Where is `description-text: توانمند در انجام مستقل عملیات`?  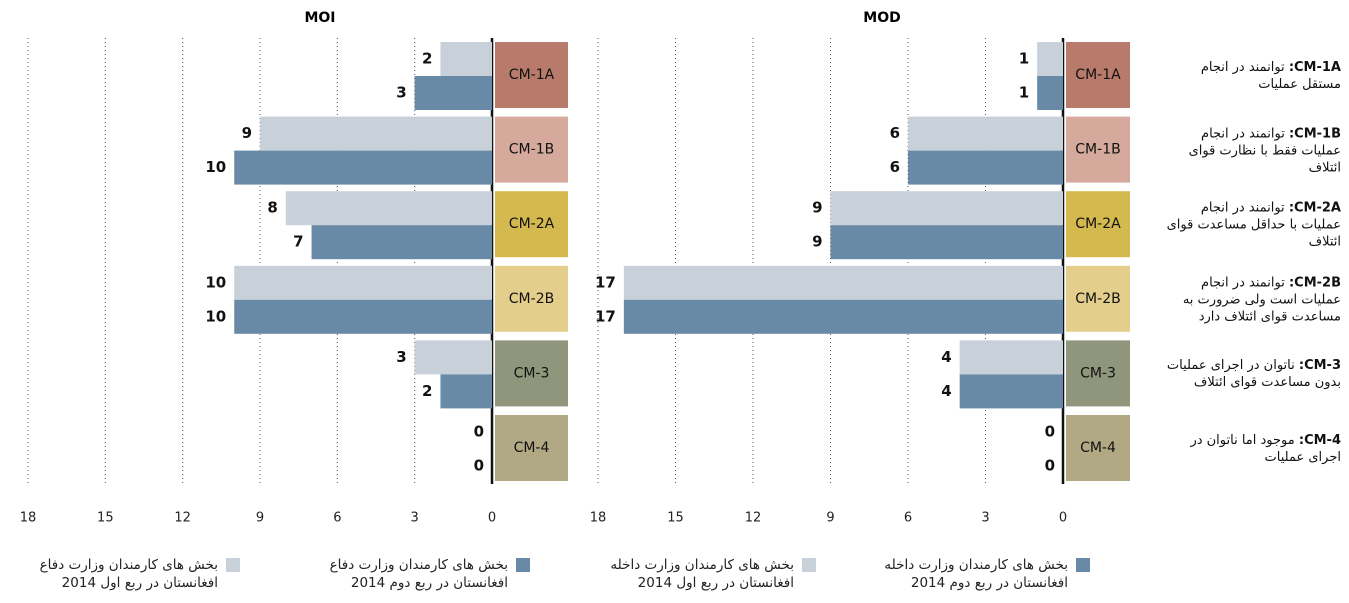
description-text: توانمند در انجام مستقل عملیات is located at coordinates (1270, 76).